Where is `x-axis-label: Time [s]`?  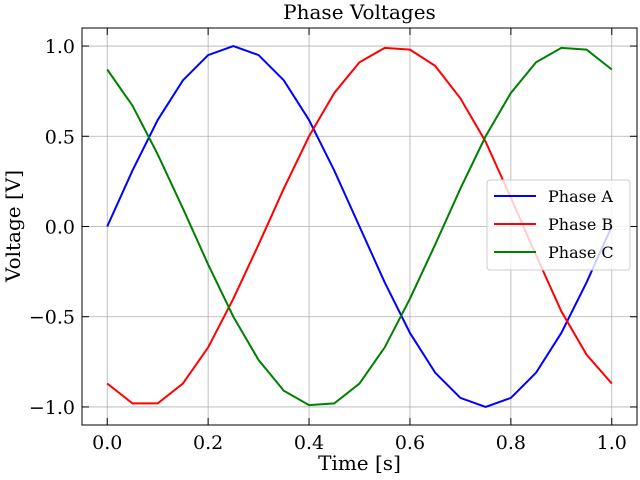
x-axis-label: Time [s] is located at coordinates (359, 463).